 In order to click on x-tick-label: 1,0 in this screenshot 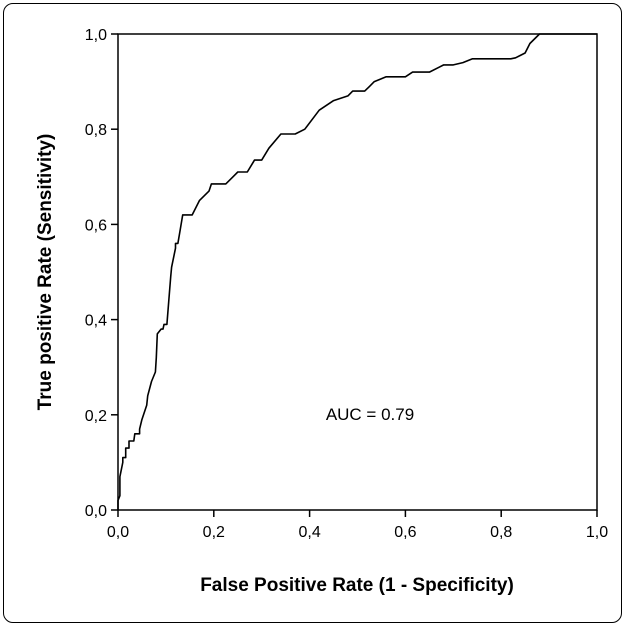, I will do `click(597, 532)`.